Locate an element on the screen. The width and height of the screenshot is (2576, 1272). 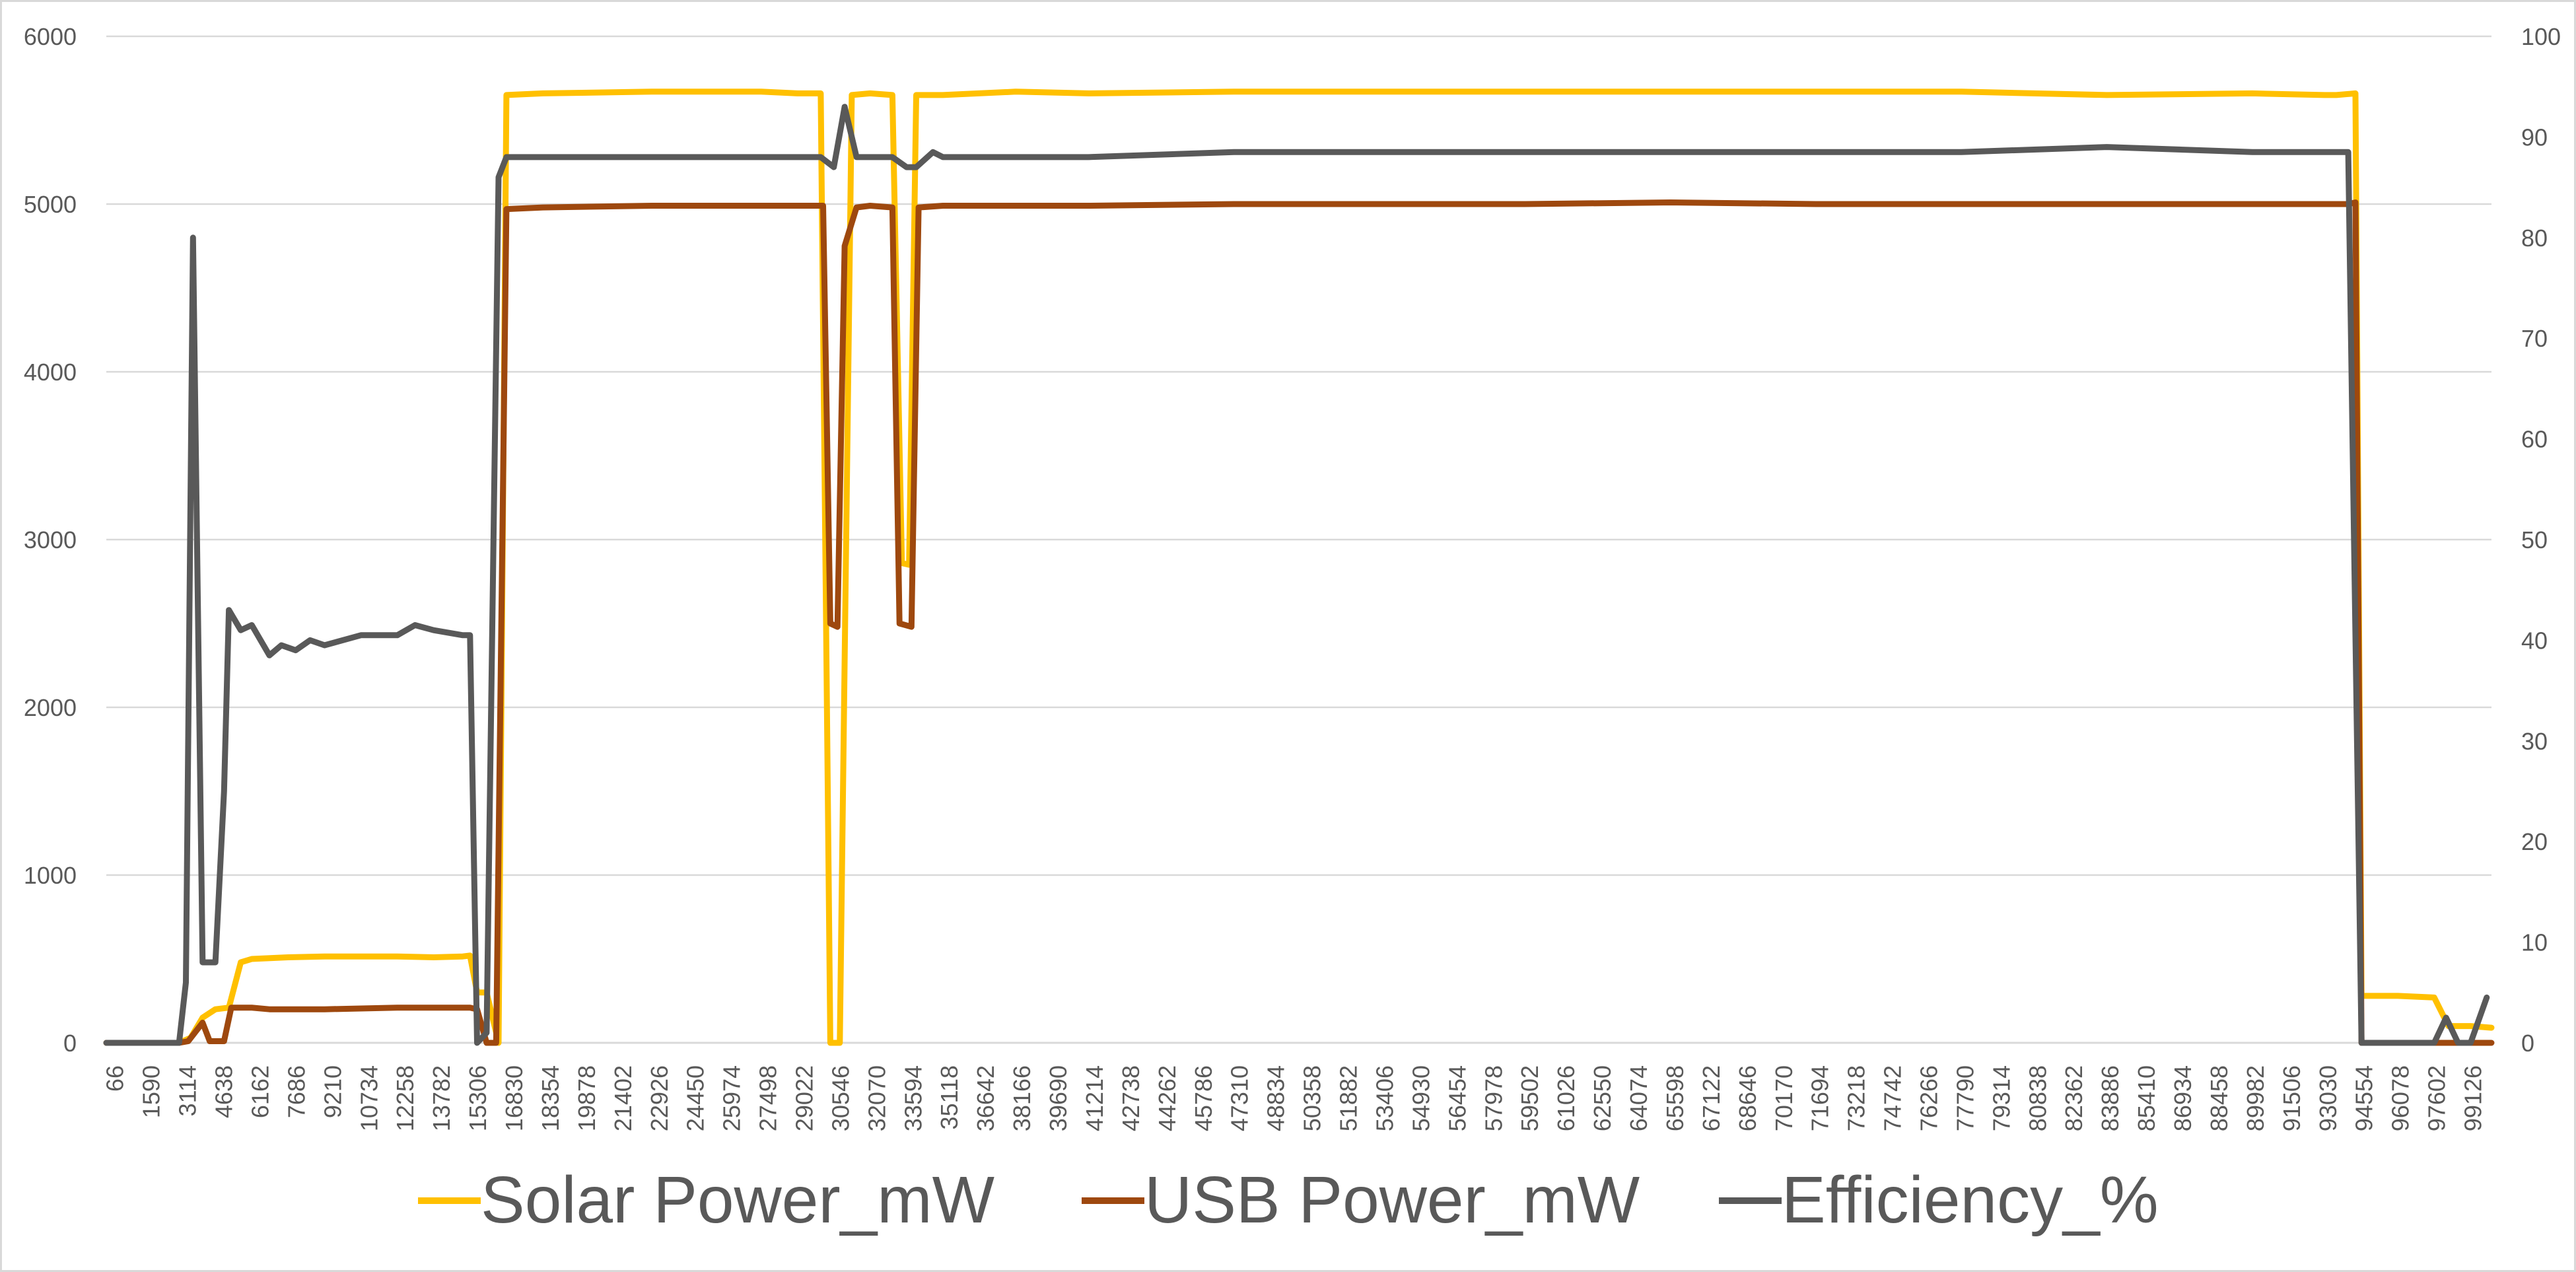
x-tick-label: 32070 is located at coordinates (877, 1098).